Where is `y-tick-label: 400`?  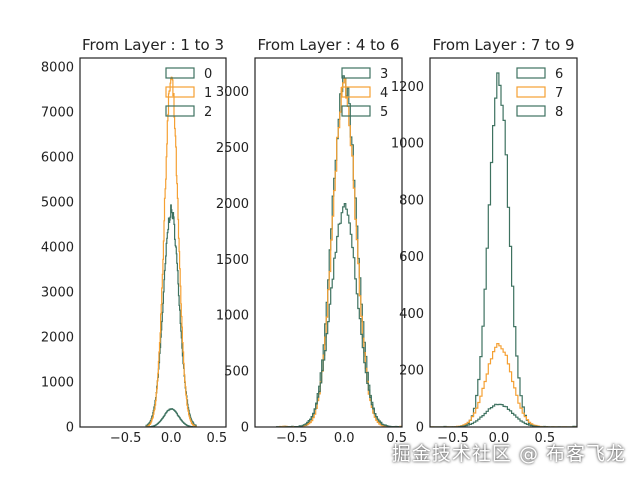
y-tick-label: 400 is located at coordinates (411, 314).